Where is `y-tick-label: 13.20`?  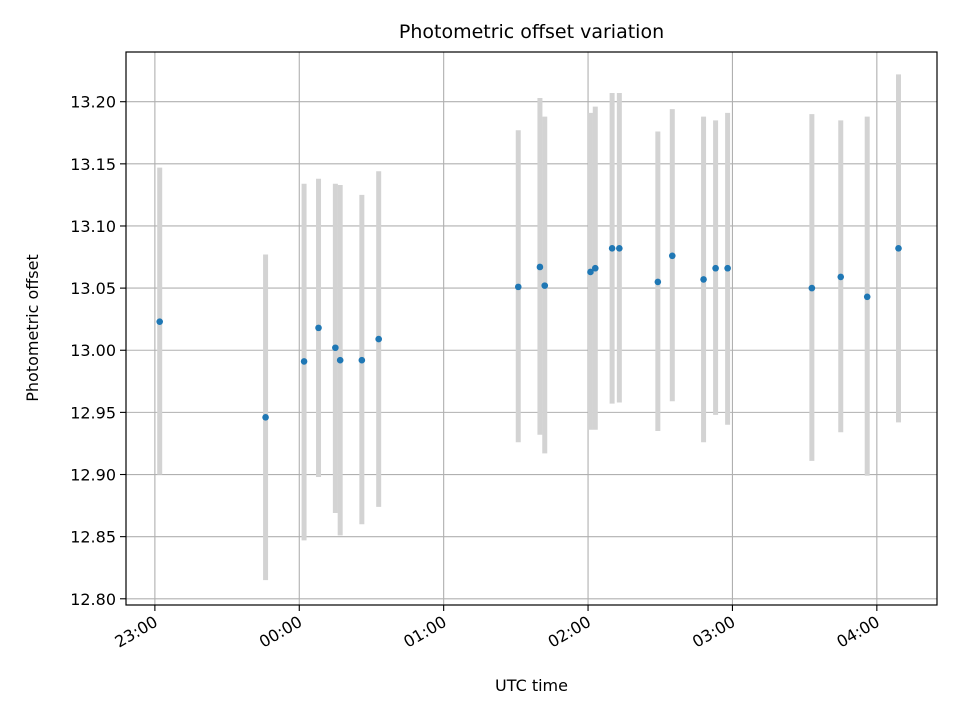
y-tick-label: 13.20 is located at coordinates (93, 102).